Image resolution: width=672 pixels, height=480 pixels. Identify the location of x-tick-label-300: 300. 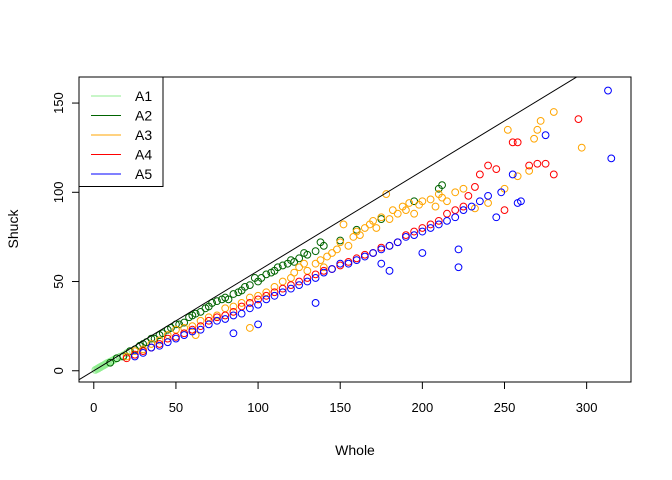
(587, 407).